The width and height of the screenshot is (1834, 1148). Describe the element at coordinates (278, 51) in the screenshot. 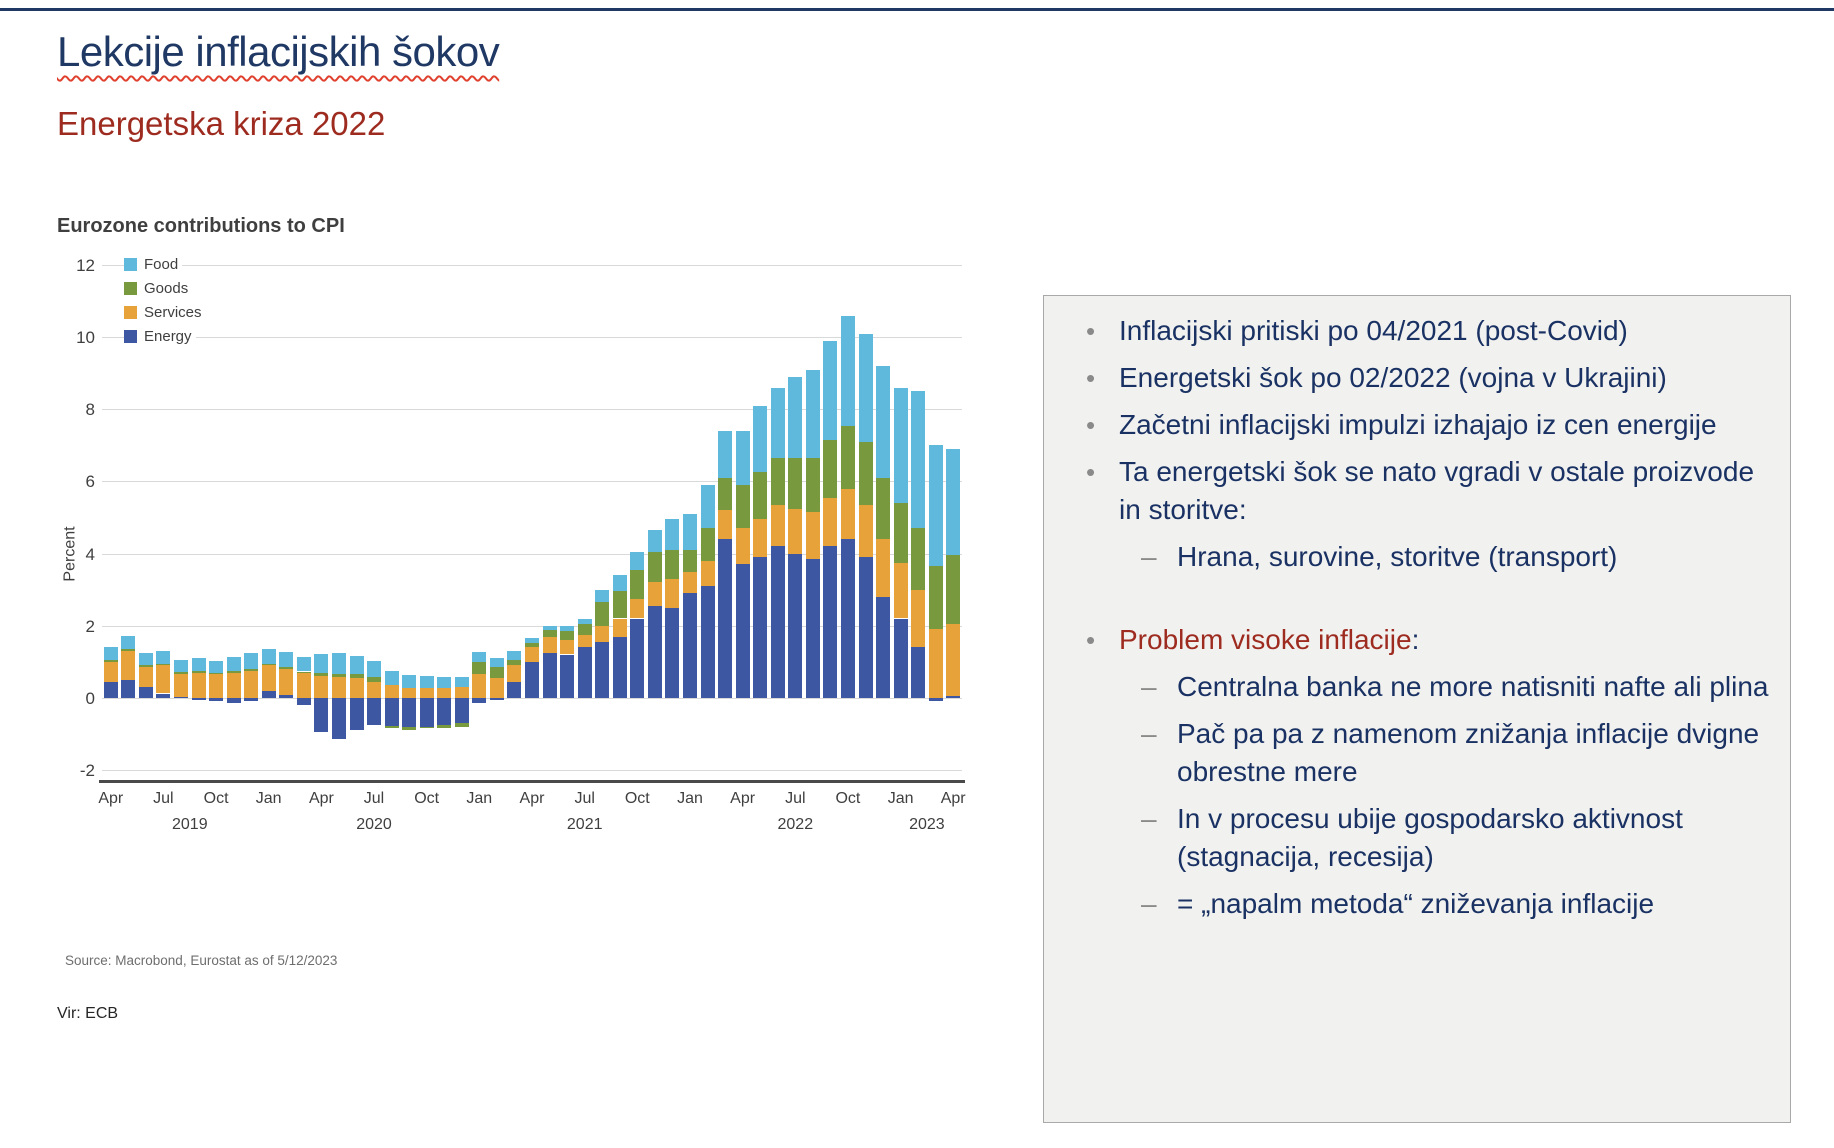

I see `slide-title: Lekcije inflacijskih šokov` at that location.